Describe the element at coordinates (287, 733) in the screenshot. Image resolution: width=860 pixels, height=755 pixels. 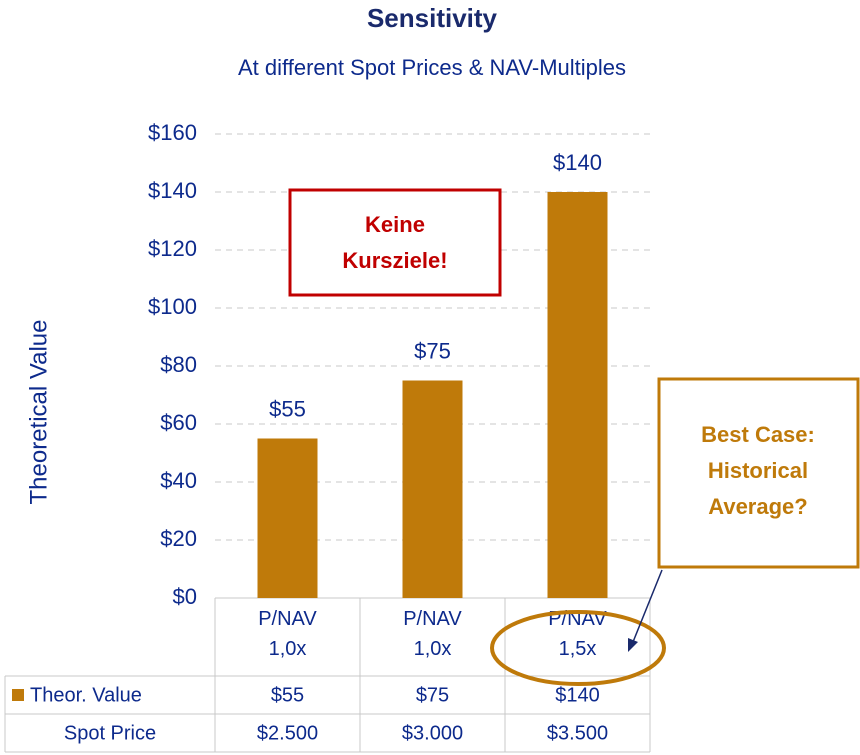
I see `table-cell: $2.500` at that location.